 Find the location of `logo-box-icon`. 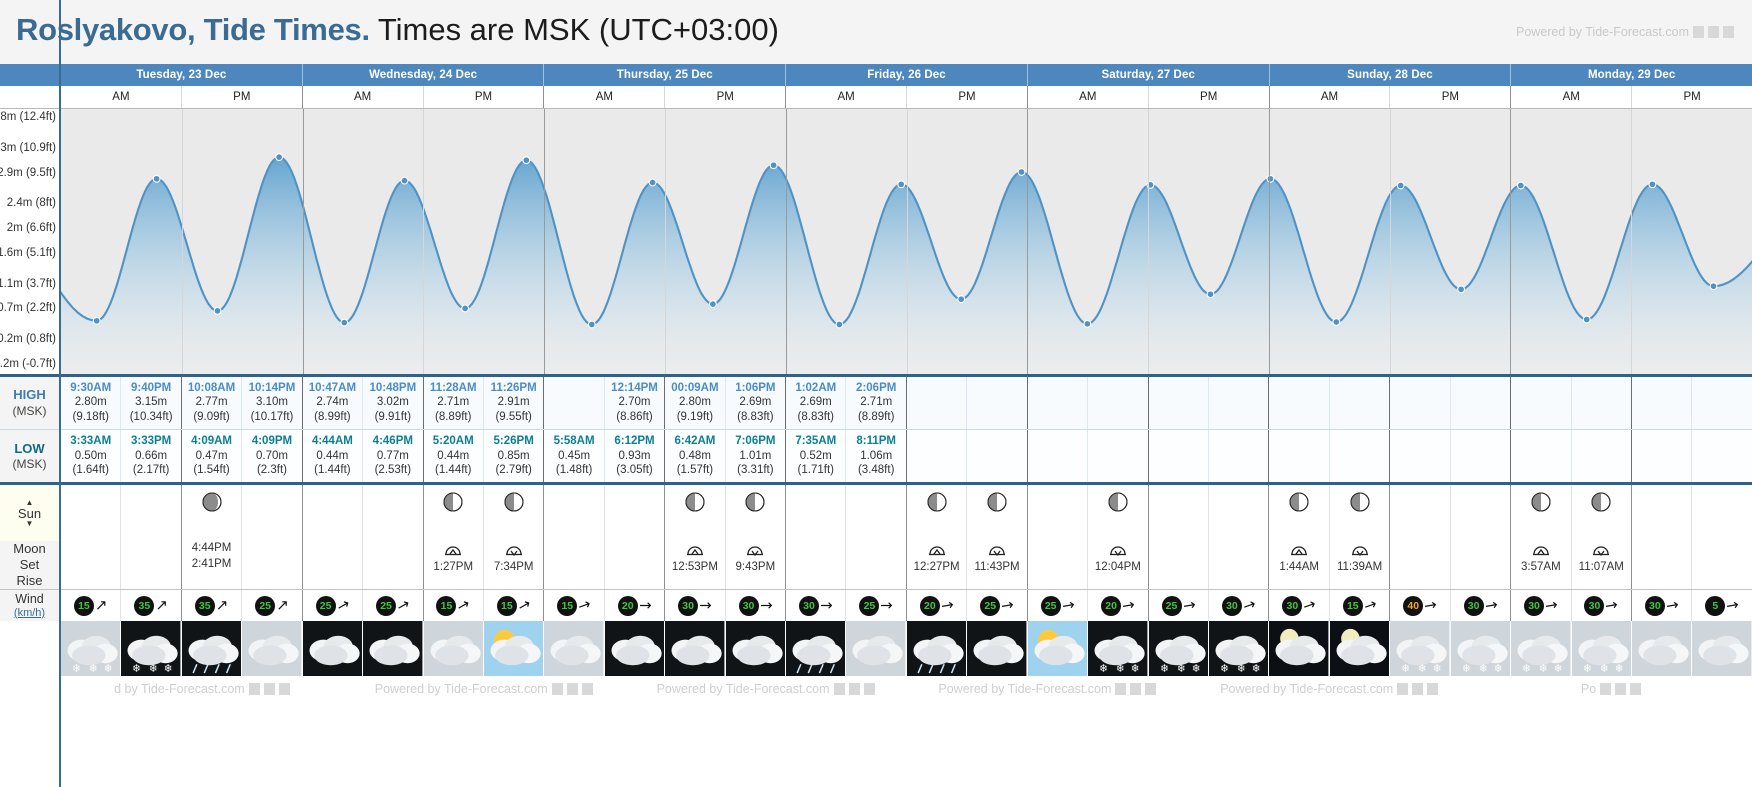

logo-box-icon is located at coordinates (284, 689).